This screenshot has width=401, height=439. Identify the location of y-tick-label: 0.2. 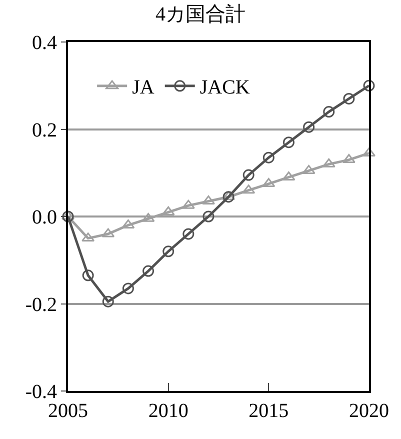
(44, 130).